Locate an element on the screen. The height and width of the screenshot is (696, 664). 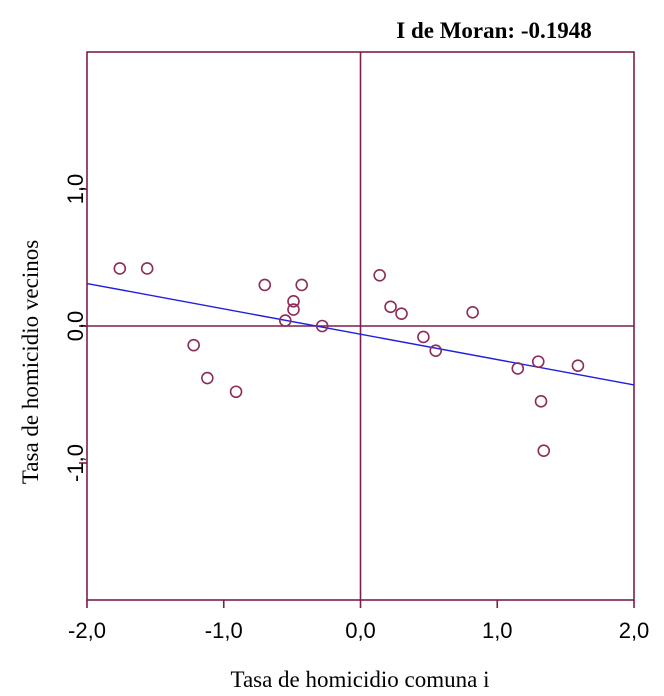
y-tick-label-2: 1,0 is located at coordinates (75, 189).